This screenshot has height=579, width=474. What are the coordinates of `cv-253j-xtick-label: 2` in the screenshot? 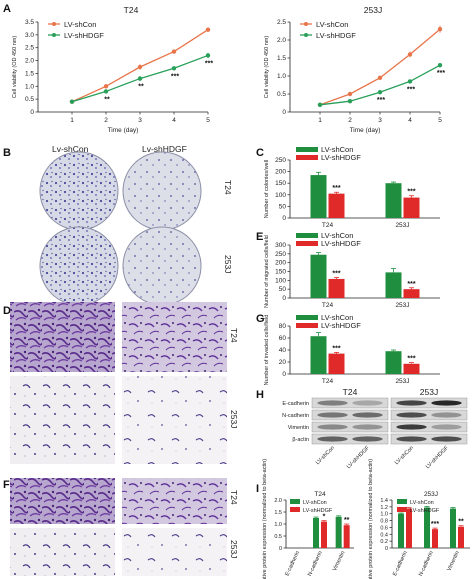 It's located at (350, 120).